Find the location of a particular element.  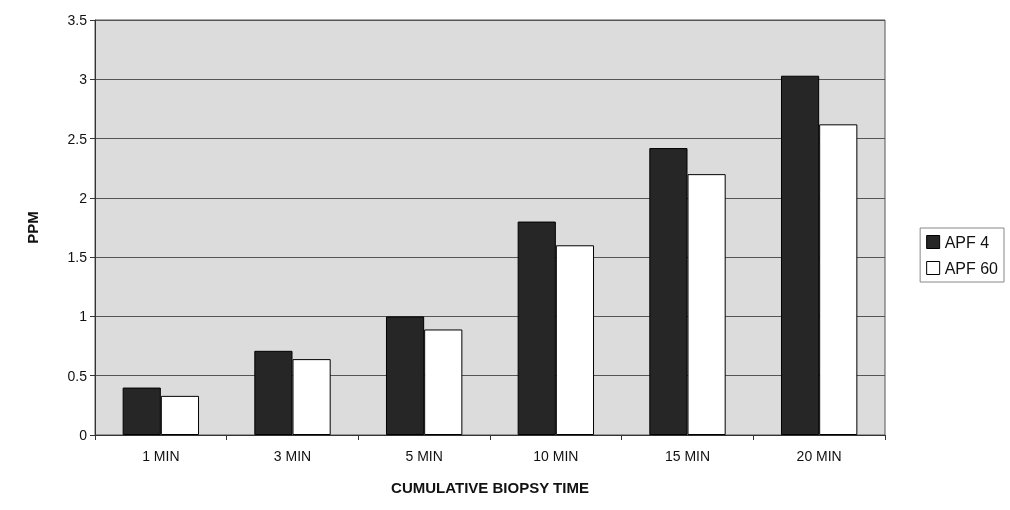

y-tick-label: 1.5 is located at coordinates (77, 257).